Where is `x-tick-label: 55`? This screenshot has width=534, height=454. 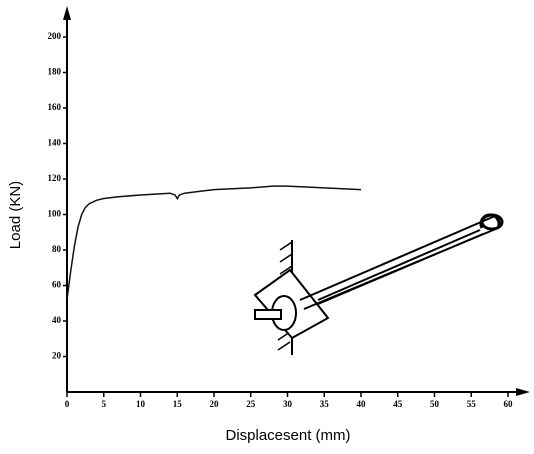 x-tick-label: 55 is located at coordinates (472, 404).